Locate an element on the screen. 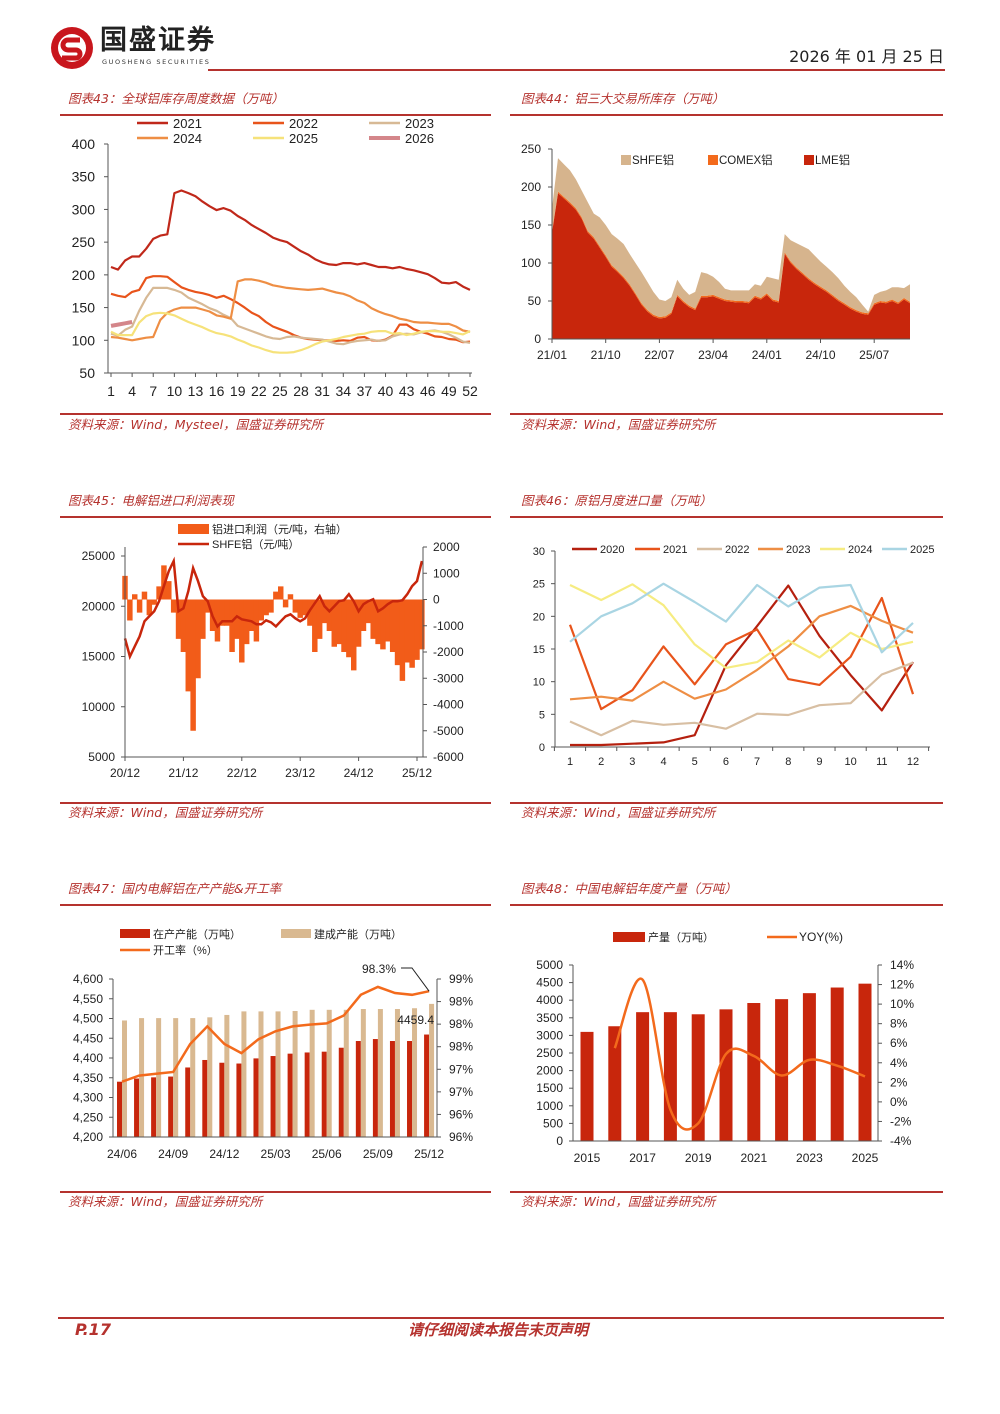 Image resolution: width=1000 pixels, height=1414 pixels. chart-47-title: 图表47：国内电解铝在产产能&开工率 is located at coordinates (175, 888).